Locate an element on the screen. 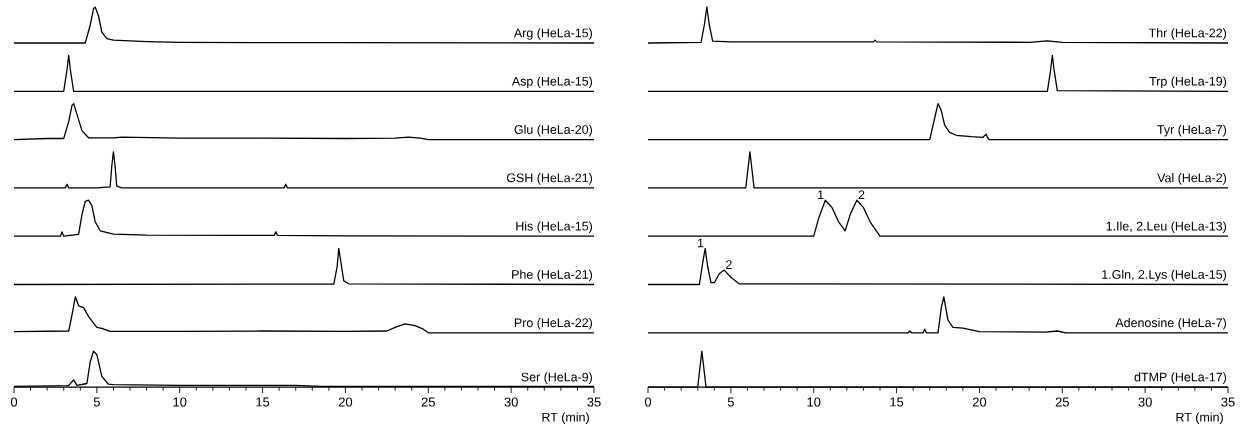 The image size is (1249, 436). series-label: Trp (HeLa-19) is located at coordinates (1188, 82).